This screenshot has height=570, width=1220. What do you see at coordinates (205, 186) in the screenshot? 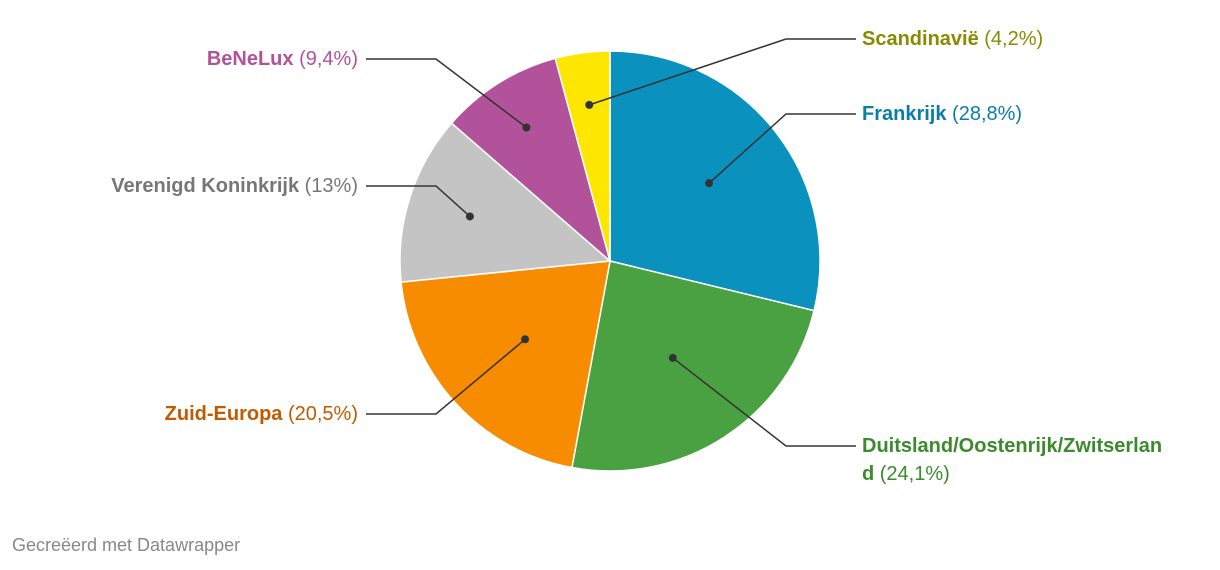
I see `slice-label-name: Verenigd Koninkrijk` at bounding box center [205, 186].